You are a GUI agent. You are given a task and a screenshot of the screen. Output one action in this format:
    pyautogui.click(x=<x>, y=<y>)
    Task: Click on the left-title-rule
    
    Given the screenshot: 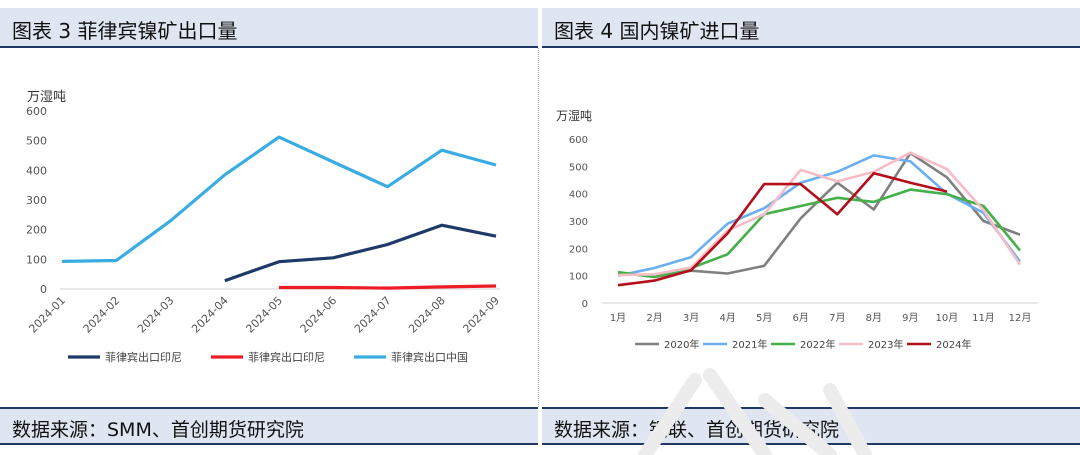 What is the action you would take?
    pyautogui.click(x=269, y=47)
    